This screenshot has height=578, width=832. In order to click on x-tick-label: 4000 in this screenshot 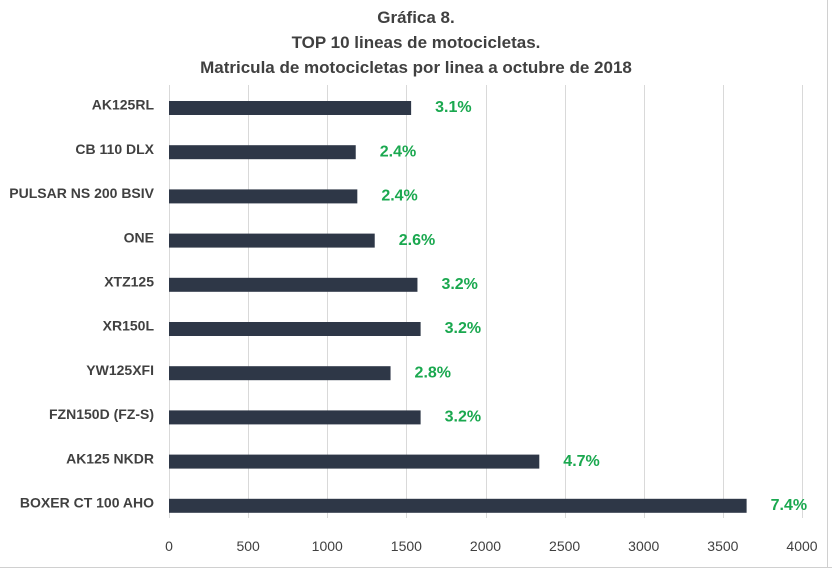, I will do `click(801, 546)`.